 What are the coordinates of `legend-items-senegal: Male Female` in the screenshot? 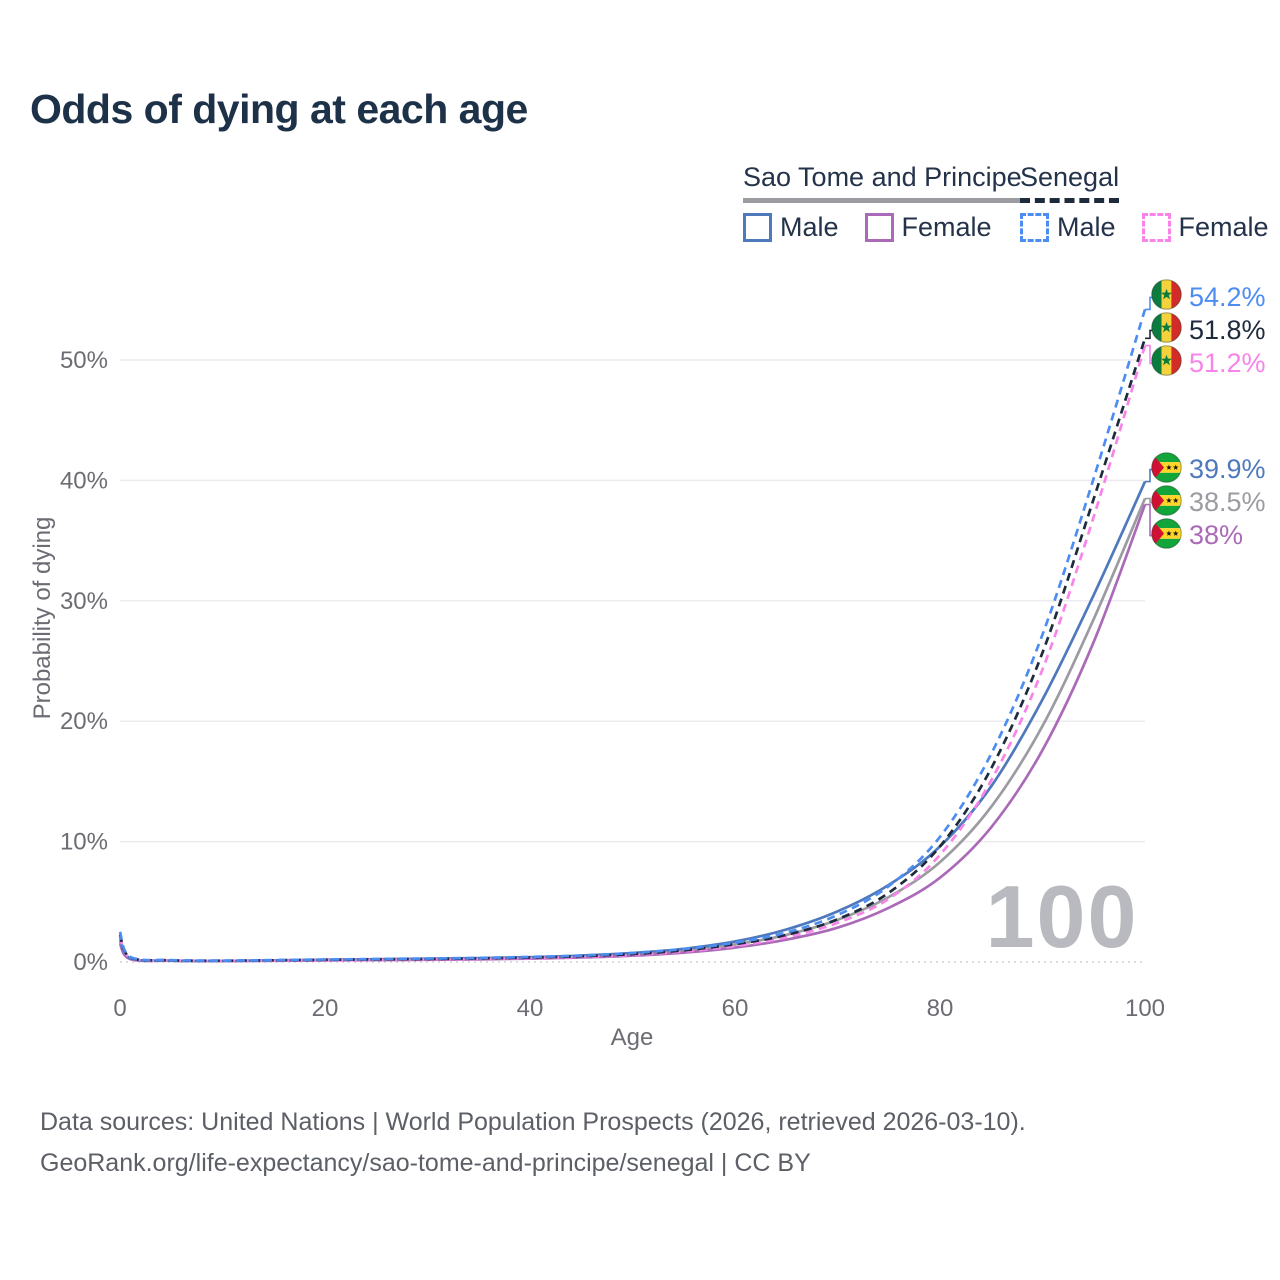 It's located at (1144, 227).